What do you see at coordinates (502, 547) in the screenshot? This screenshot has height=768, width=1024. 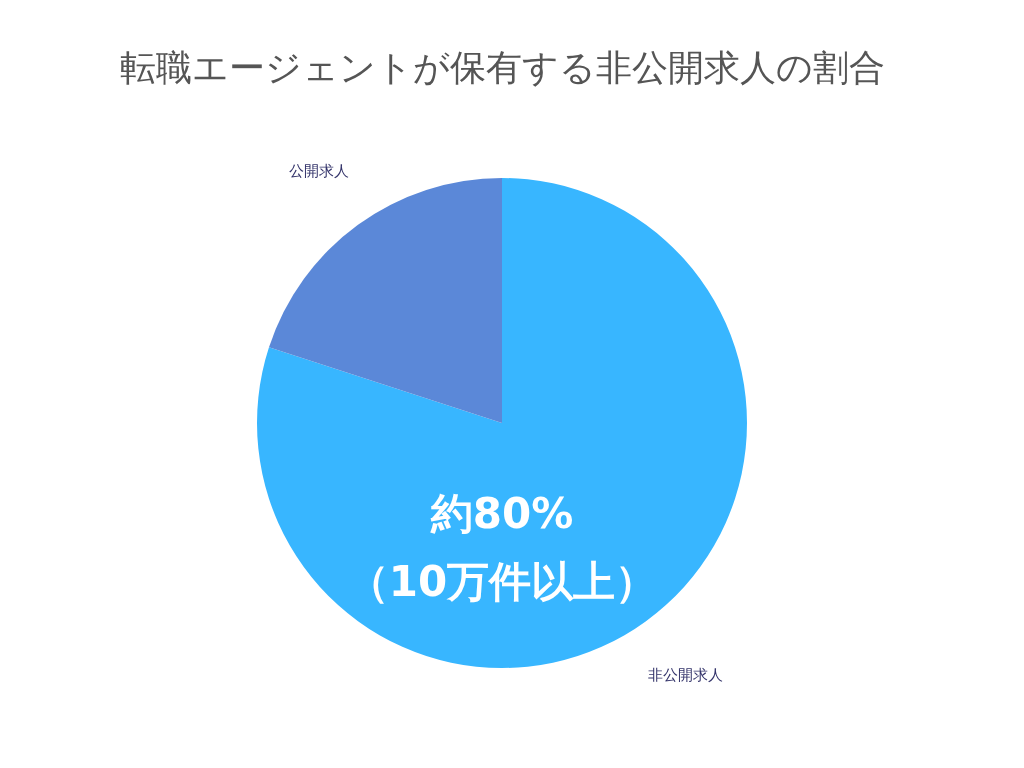 I see `text: 約80% （10万件以上）` at bounding box center [502, 547].